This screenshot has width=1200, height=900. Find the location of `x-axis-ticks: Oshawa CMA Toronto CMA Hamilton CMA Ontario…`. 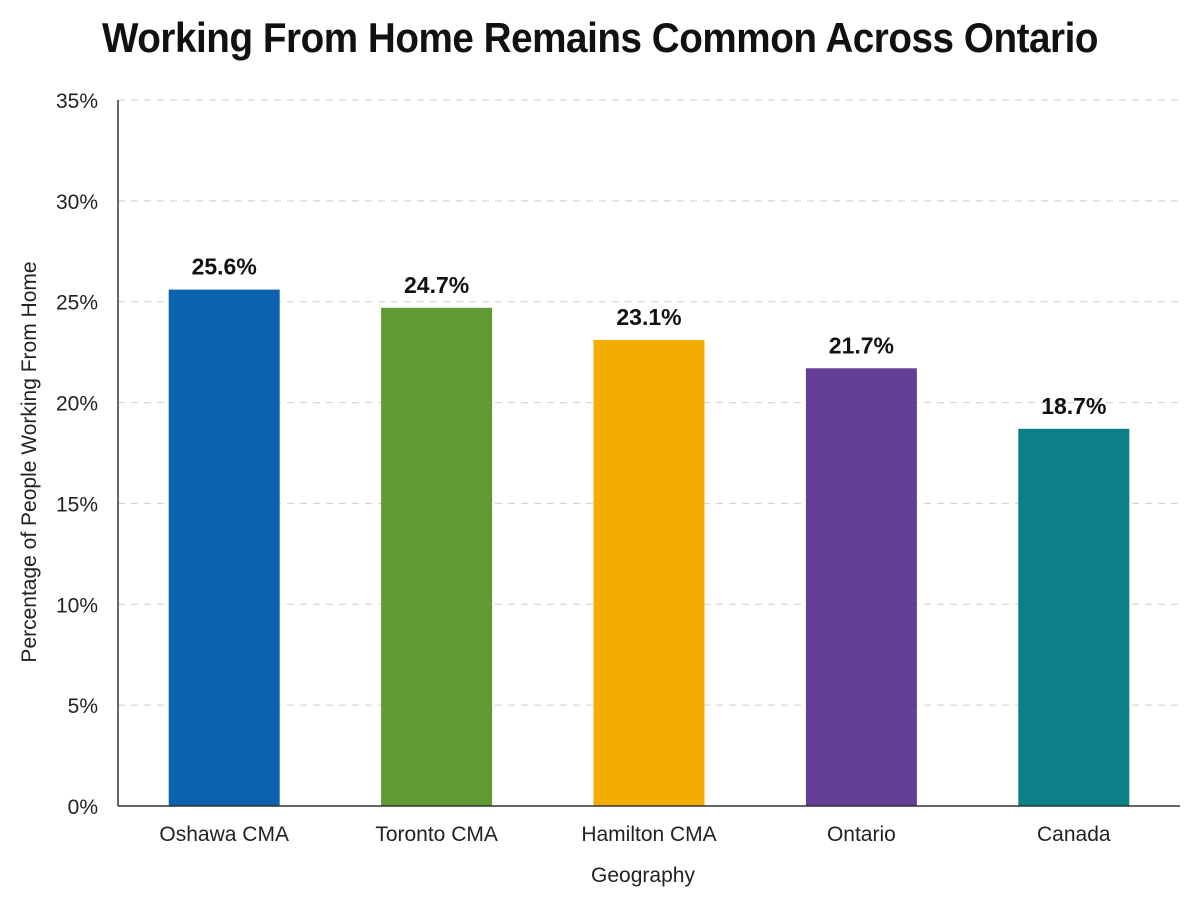

x-axis-ticks: Oshawa CMA Toronto CMA Hamilton CMA Ontario… is located at coordinates (634, 834).